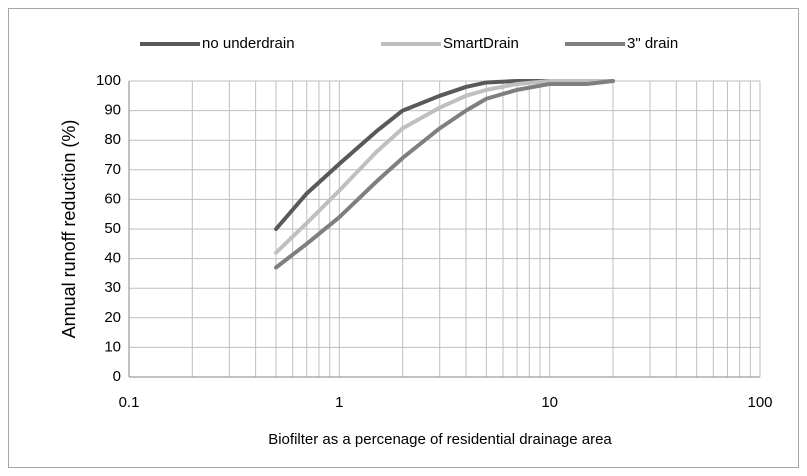 The width and height of the screenshot is (807, 476). What do you see at coordinates (112, 139) in the screenshot?
I see `y-tick-label: 80` at bounding box center [112, 139].